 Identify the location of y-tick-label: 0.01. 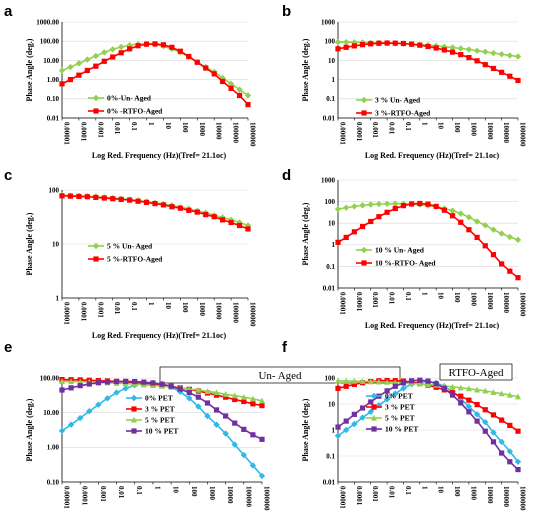
(329, 482).